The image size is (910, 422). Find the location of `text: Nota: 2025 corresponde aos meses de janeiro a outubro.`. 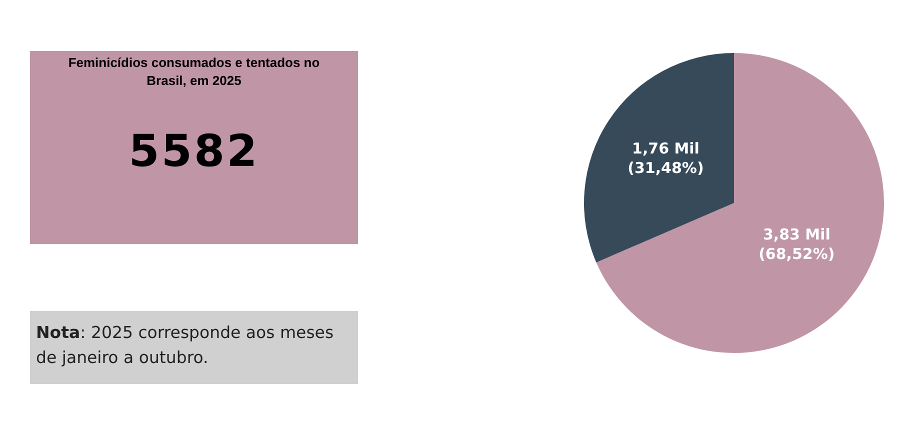

text: Nota: 2025 corresponde aos meses de janeiro a outubro. is located at coordinates (194, 347).